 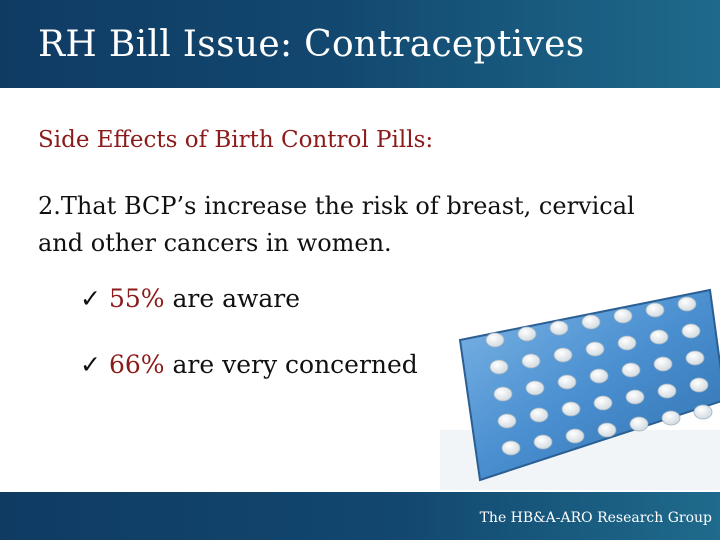 I want to click on bullet-concerned: ✓ 66% are very concerned, so click(x=249, y=364).